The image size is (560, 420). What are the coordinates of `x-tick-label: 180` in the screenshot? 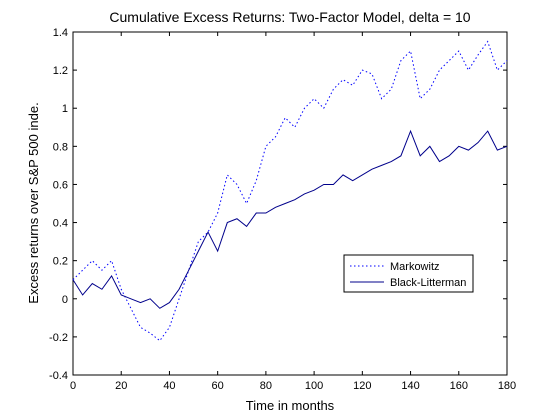 It's located at (507, 386).